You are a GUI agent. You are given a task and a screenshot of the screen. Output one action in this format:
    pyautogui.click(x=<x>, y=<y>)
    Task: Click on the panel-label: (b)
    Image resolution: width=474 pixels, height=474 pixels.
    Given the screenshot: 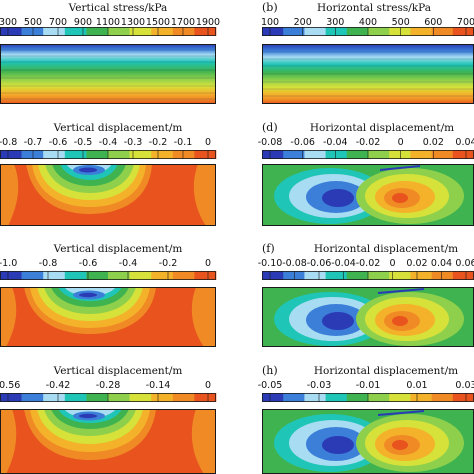 What is the action you would take?
    pyautogui.click(x=270, y=7)
    